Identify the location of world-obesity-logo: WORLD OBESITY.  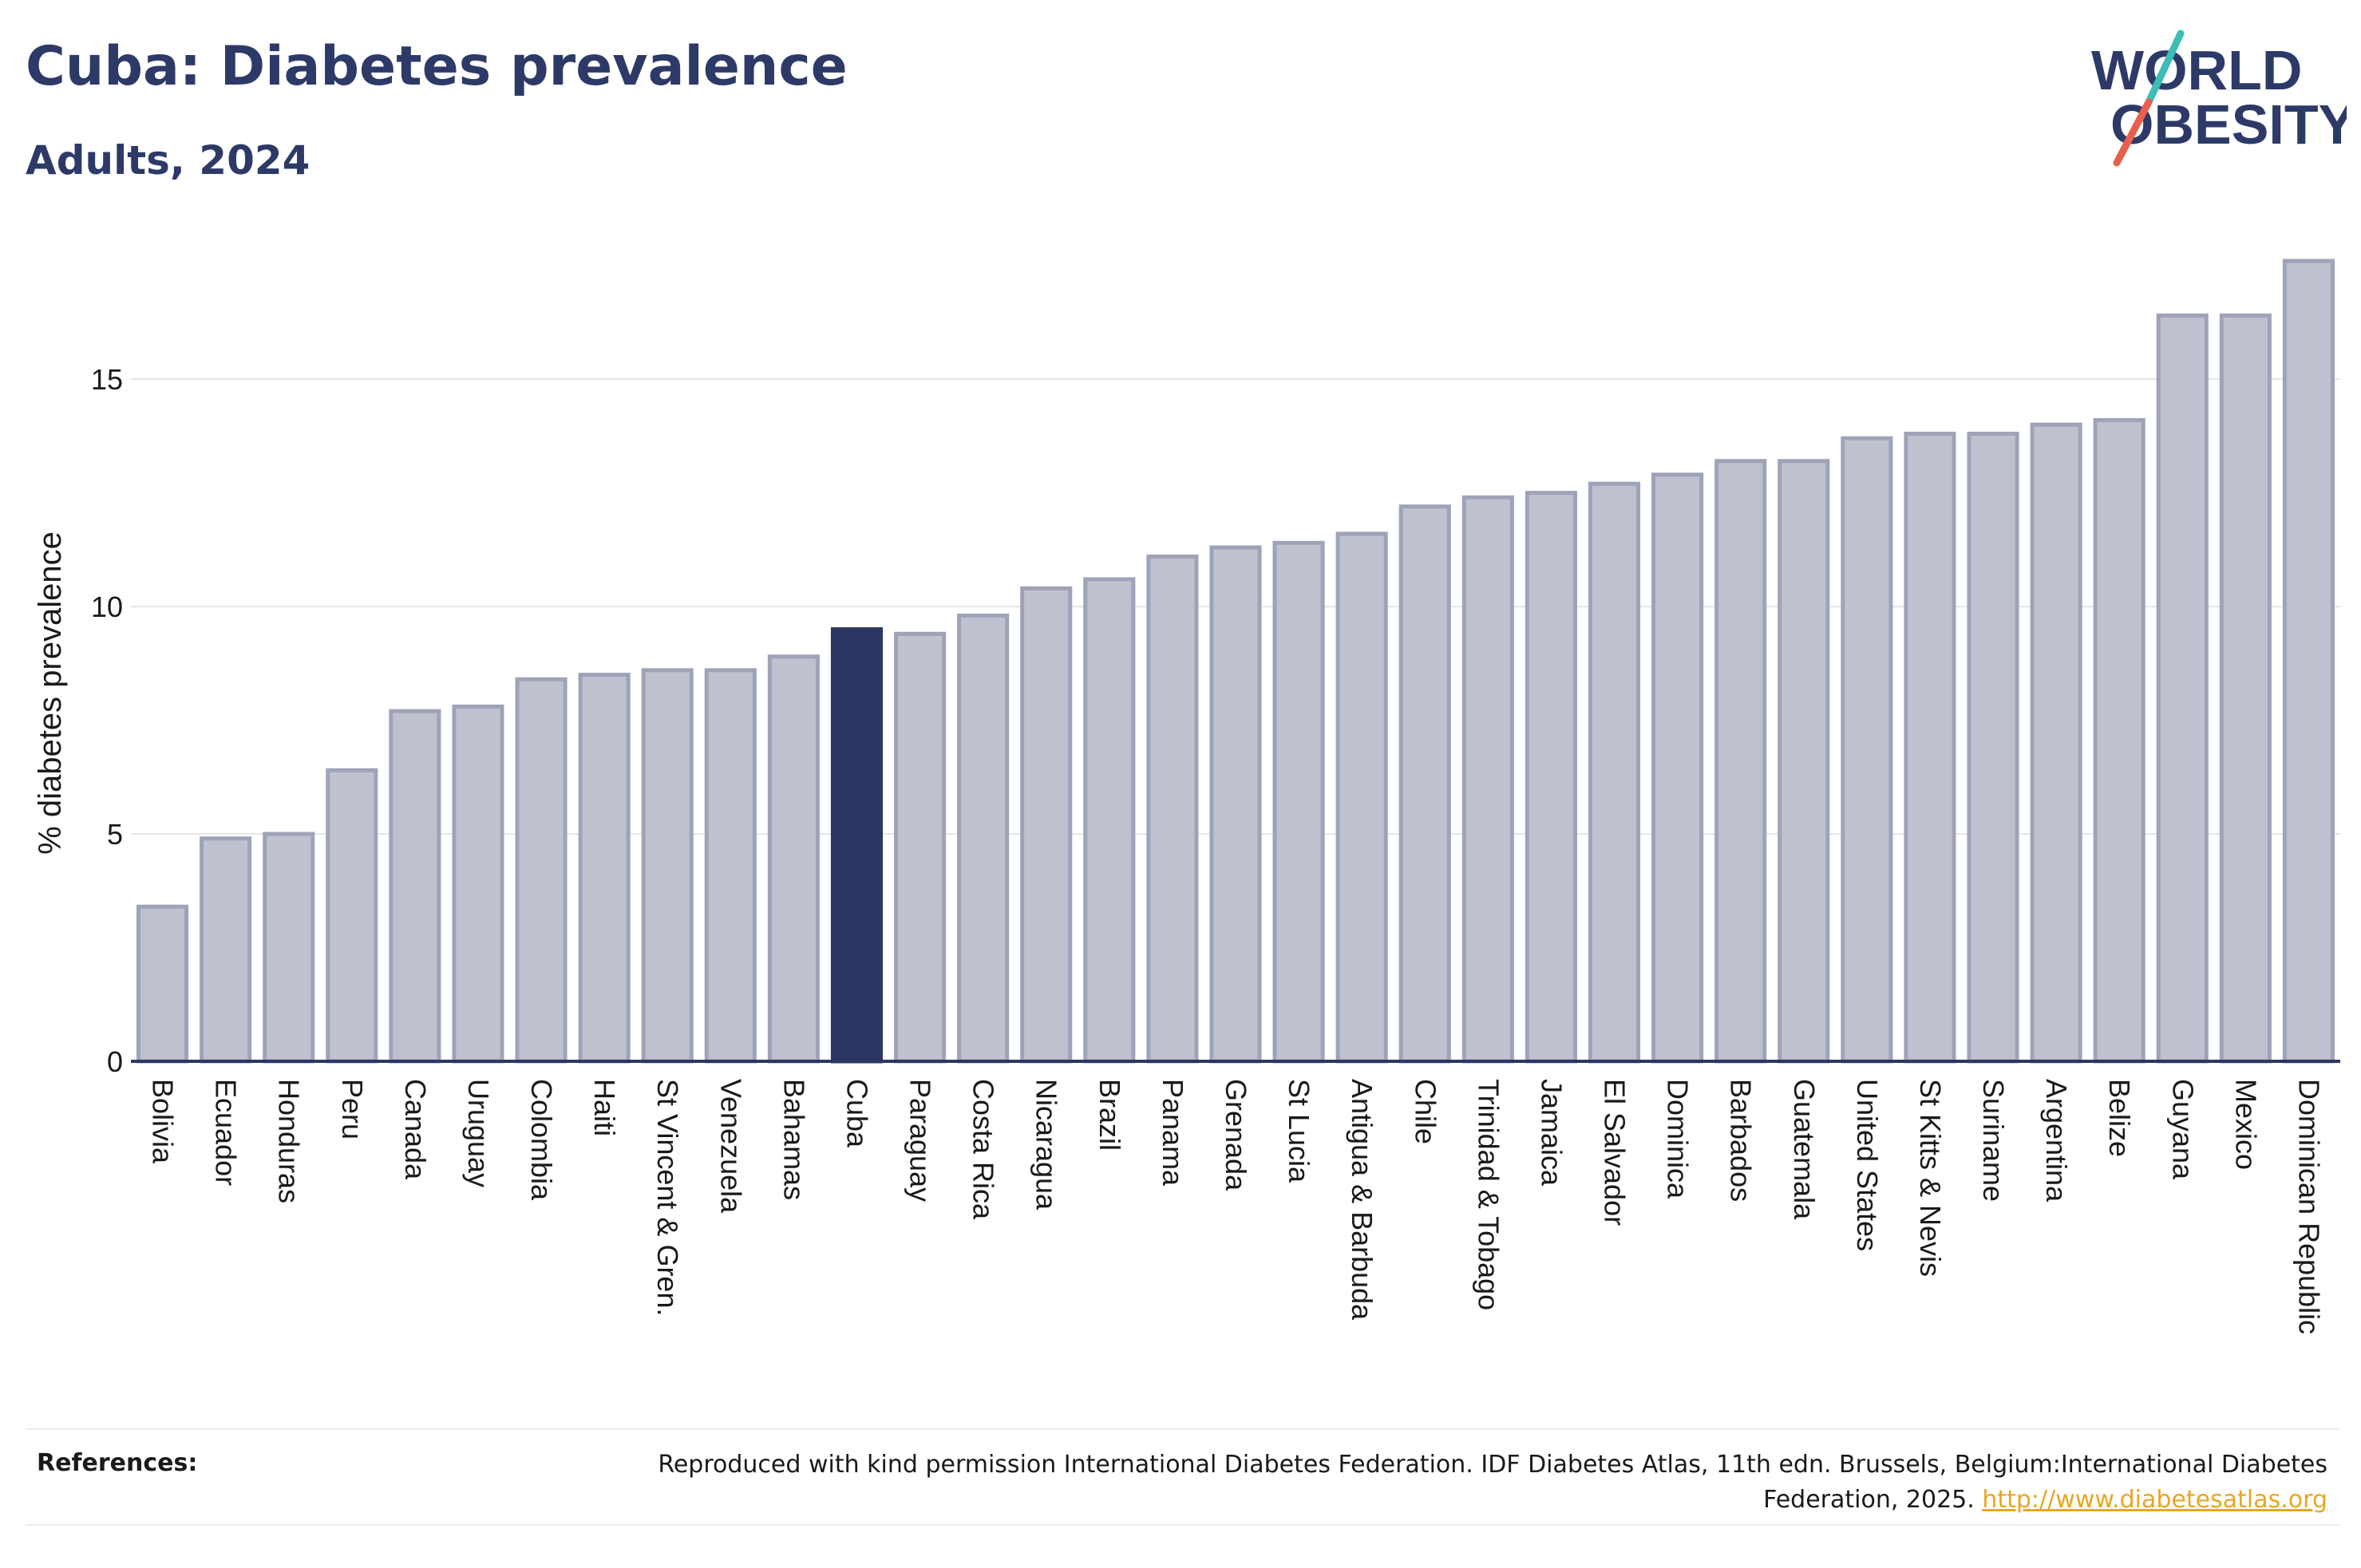
(2219, 98).